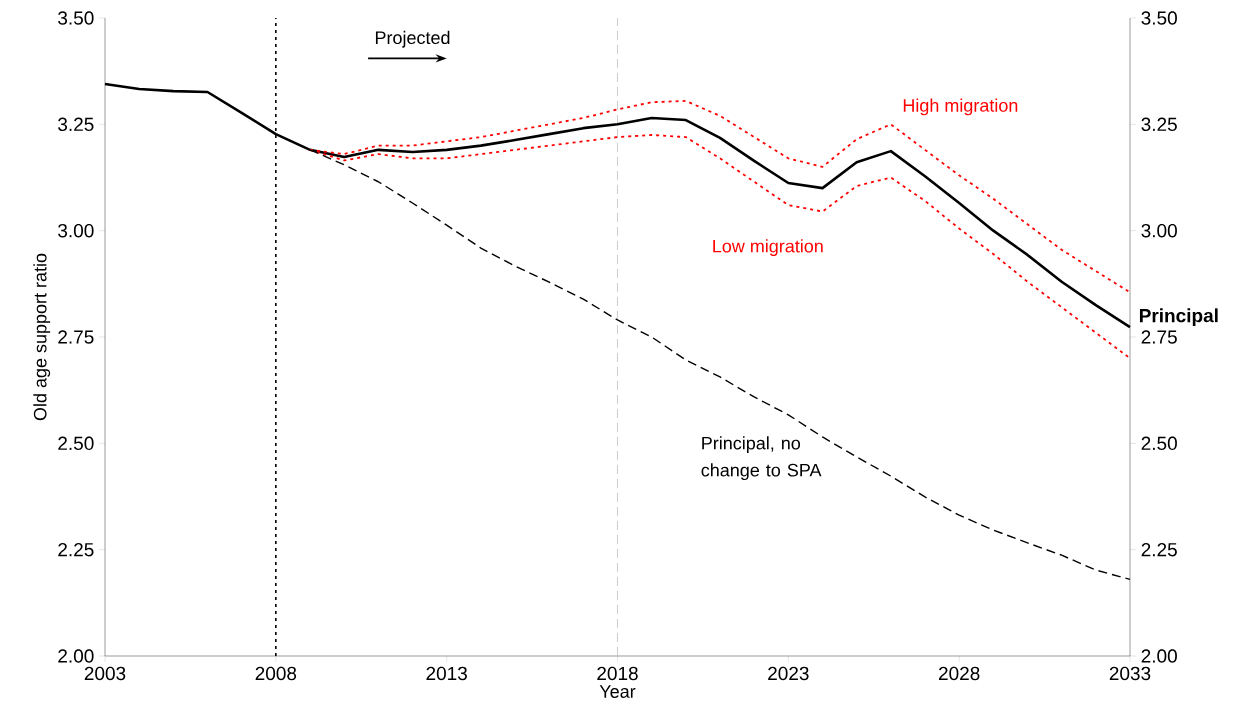 This screenshot has width=1239, height=723. What do you see at coordinates (768, 248) in the screenshot?
I see `series-label: Low migration` at bounding box center [768, 248].